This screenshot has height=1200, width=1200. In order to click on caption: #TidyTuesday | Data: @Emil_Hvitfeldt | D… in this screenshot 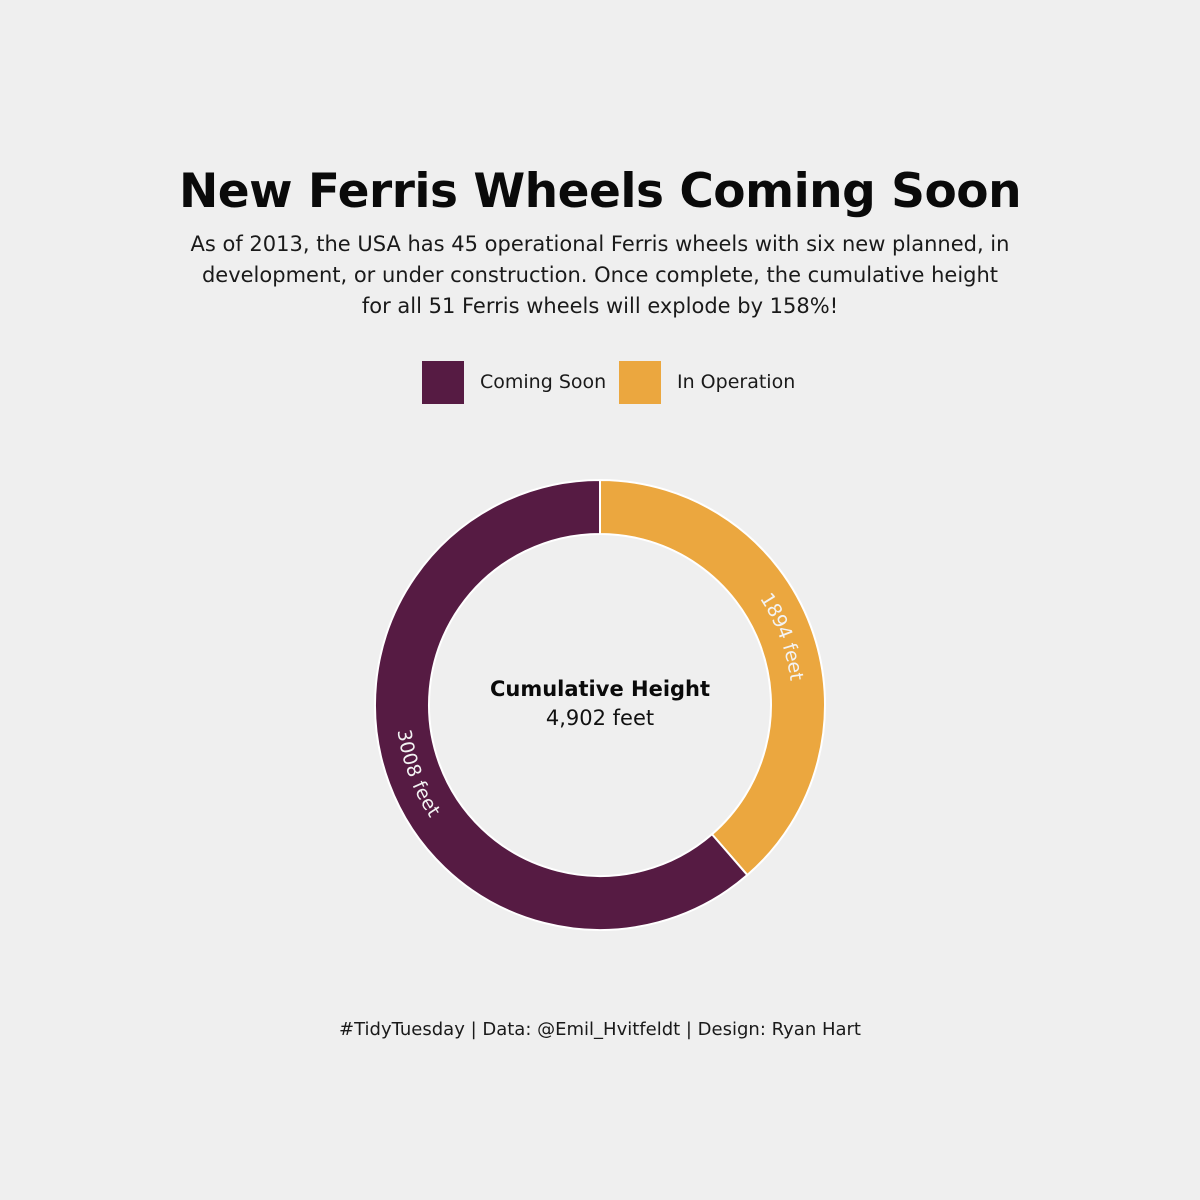, I will do `click(600, 1029)`.